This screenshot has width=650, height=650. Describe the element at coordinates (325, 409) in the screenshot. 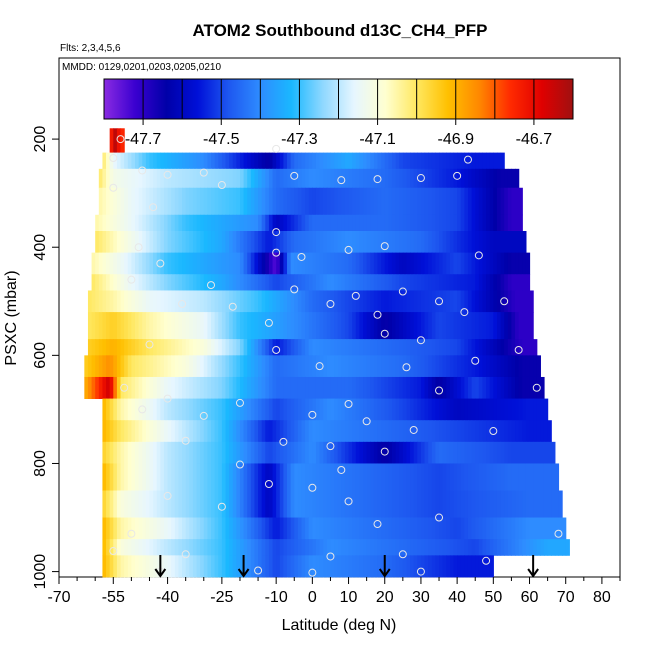

I see `heatmap-band` at that location.